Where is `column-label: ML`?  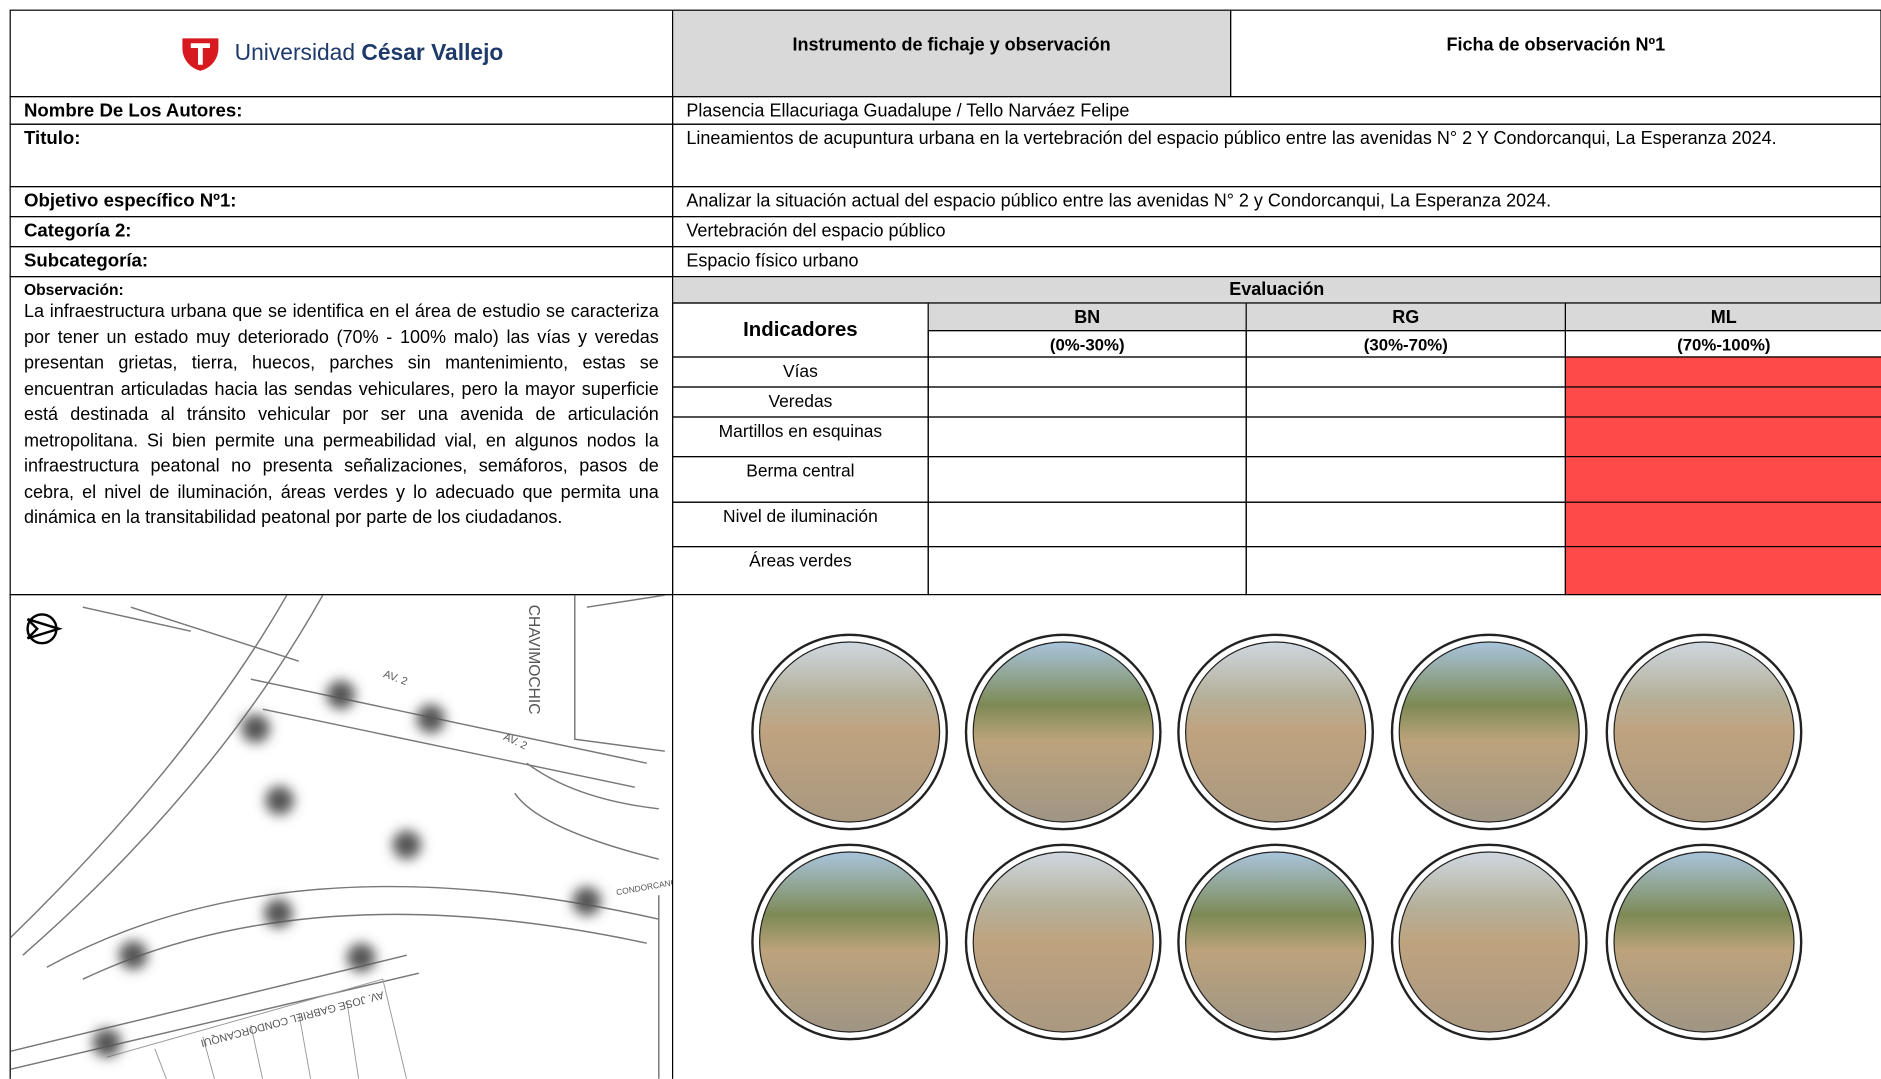 column-label: ML is located at coordinates (1722, 317).